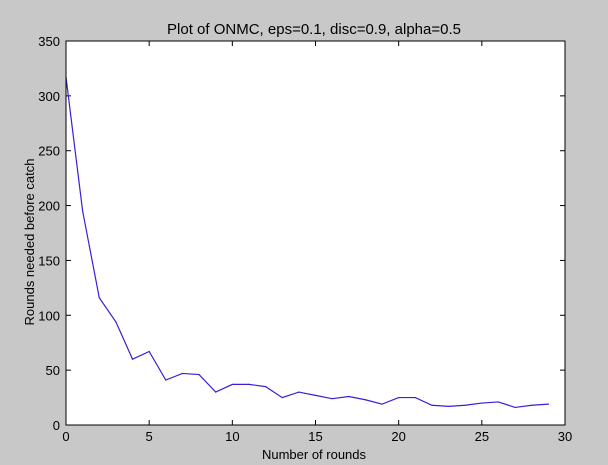 The image size is (608, 465). What do you see at coordinates (315, 436) in the screenshot?
I see `x-tick-label: 15` at bounding box center [315, 436].